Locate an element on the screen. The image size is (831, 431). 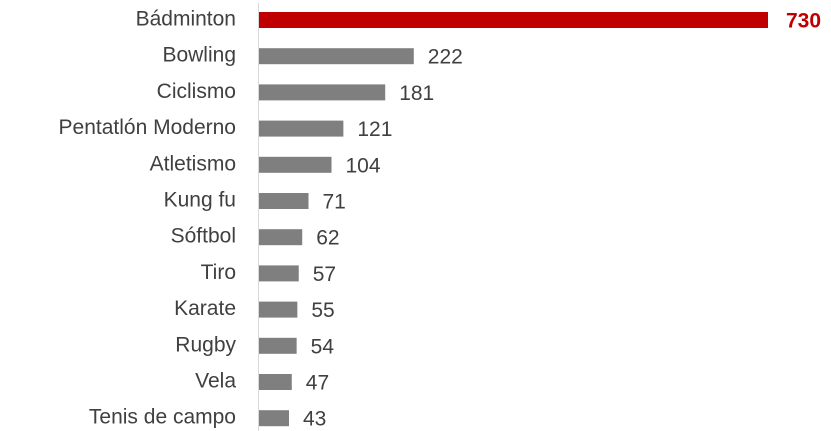
value-label: 43 is located at coordinates (314, 419).